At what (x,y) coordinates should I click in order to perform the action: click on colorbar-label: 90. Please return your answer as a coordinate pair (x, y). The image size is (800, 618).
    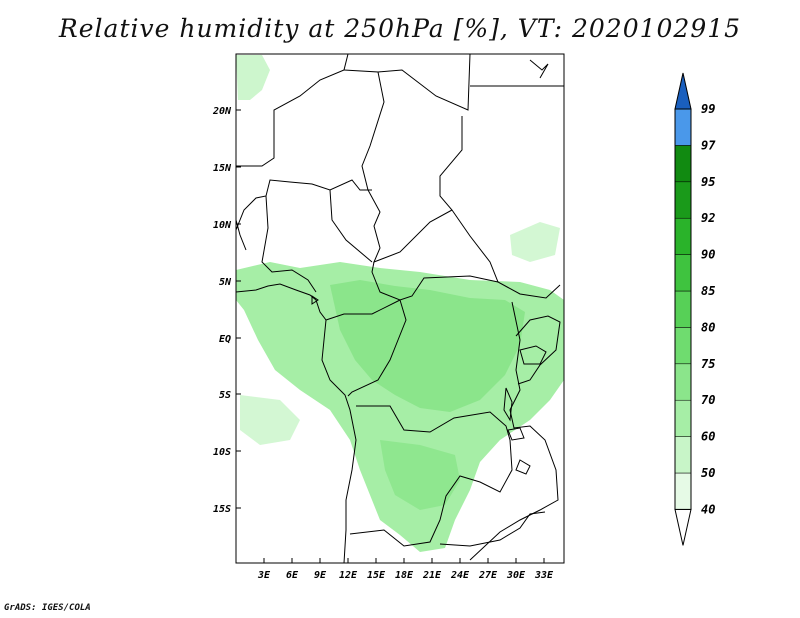
    Looking at the image, I should click on (708, 255).